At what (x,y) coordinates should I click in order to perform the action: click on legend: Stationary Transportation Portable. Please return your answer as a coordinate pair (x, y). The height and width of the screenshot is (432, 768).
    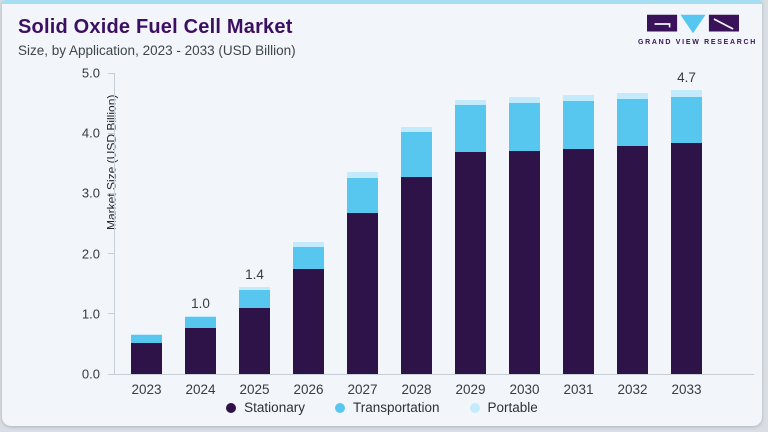
    Looking at the image, I should click on (382, 407).